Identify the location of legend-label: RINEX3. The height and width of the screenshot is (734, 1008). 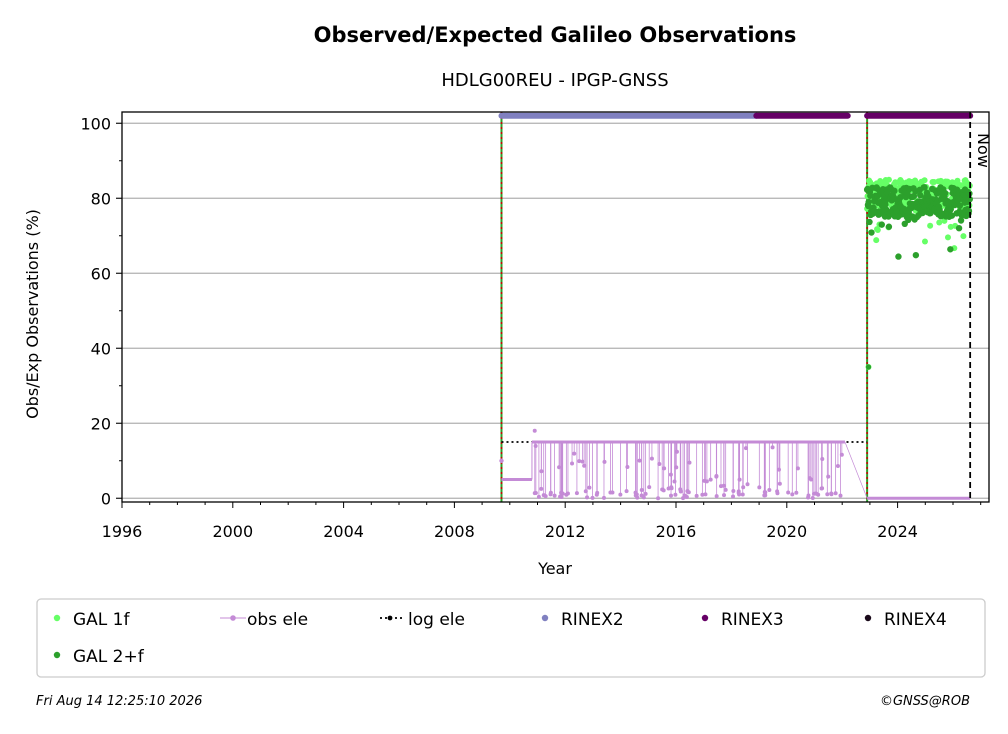
(752, 620).